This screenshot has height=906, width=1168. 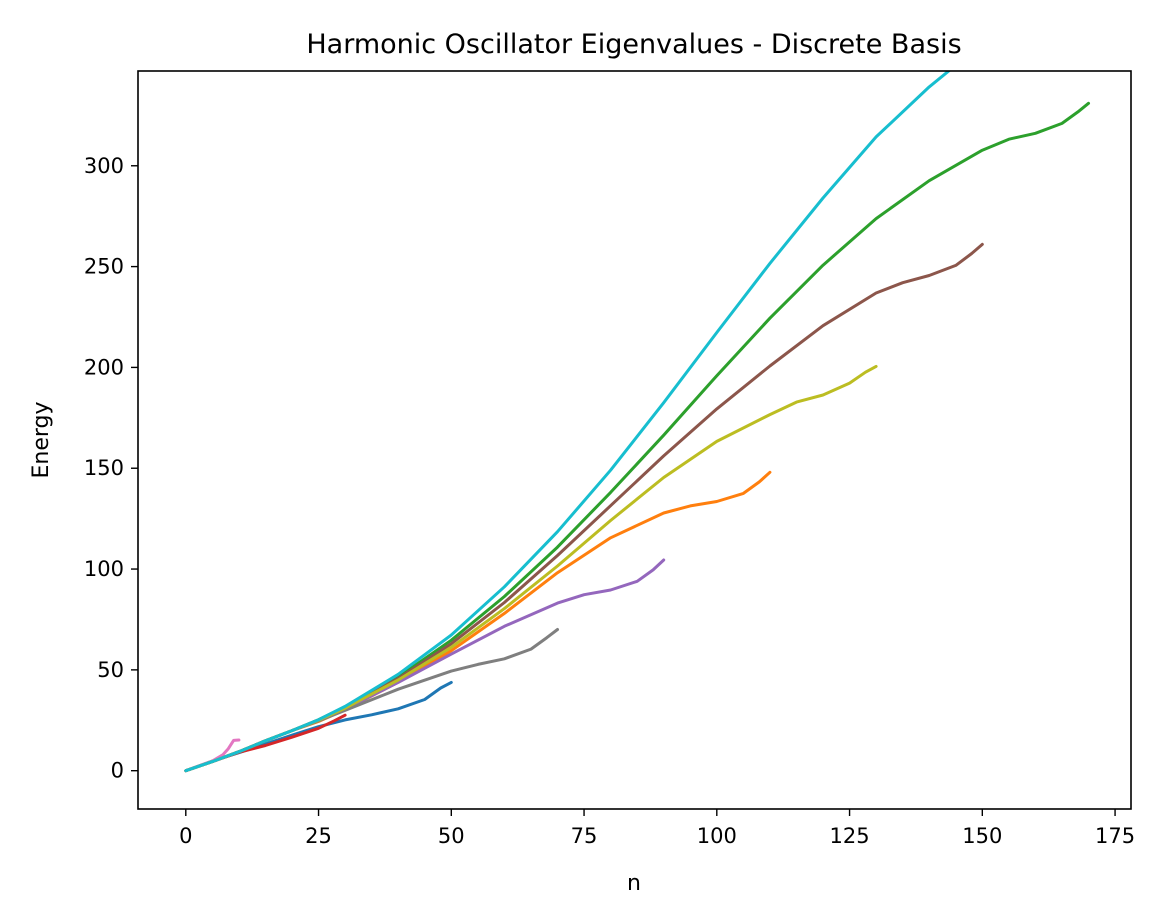 I want to click on y-tick-label: 250, so click(x=104, y=267).